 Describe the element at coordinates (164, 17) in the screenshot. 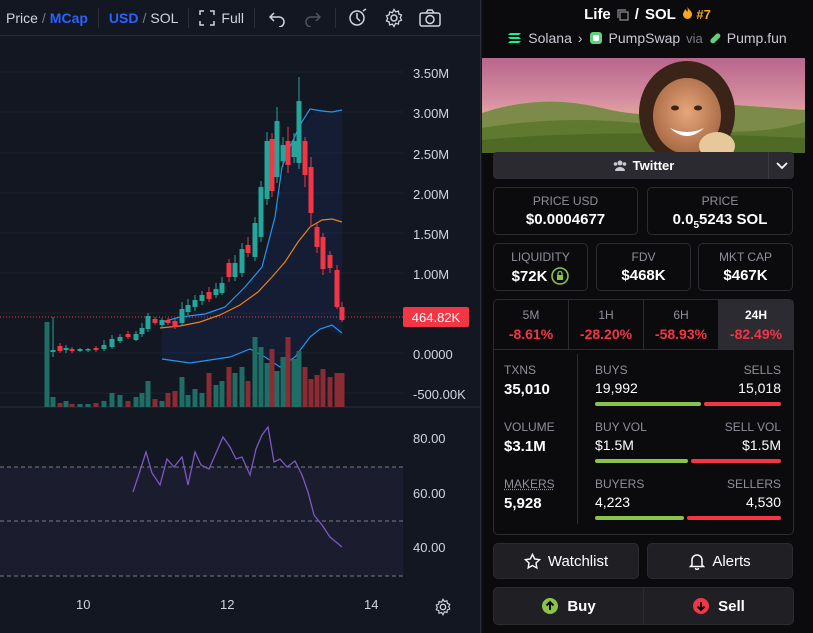

I see `sol-toggle-label: SOL` at that location.